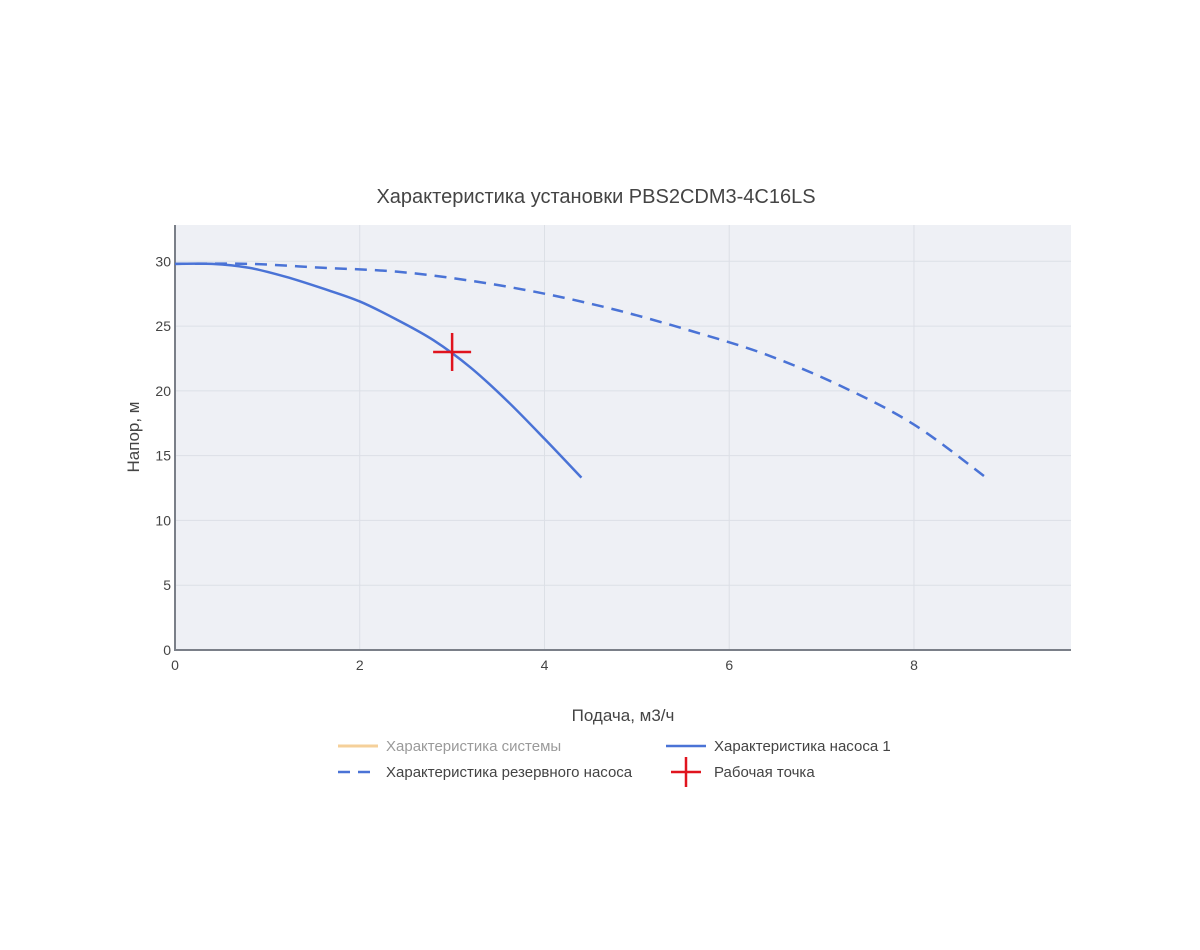 The image size is (1200, 950). I want to click on legend-label: Характеристика системы, so click(473, 746).